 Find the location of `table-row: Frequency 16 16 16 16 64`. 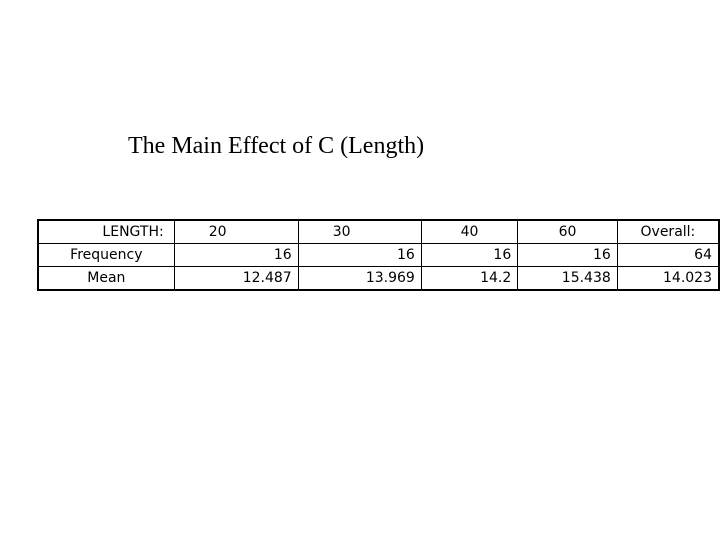

table-row: Frequency 16 16 16 16 64 is located at coordinates (378, 255).